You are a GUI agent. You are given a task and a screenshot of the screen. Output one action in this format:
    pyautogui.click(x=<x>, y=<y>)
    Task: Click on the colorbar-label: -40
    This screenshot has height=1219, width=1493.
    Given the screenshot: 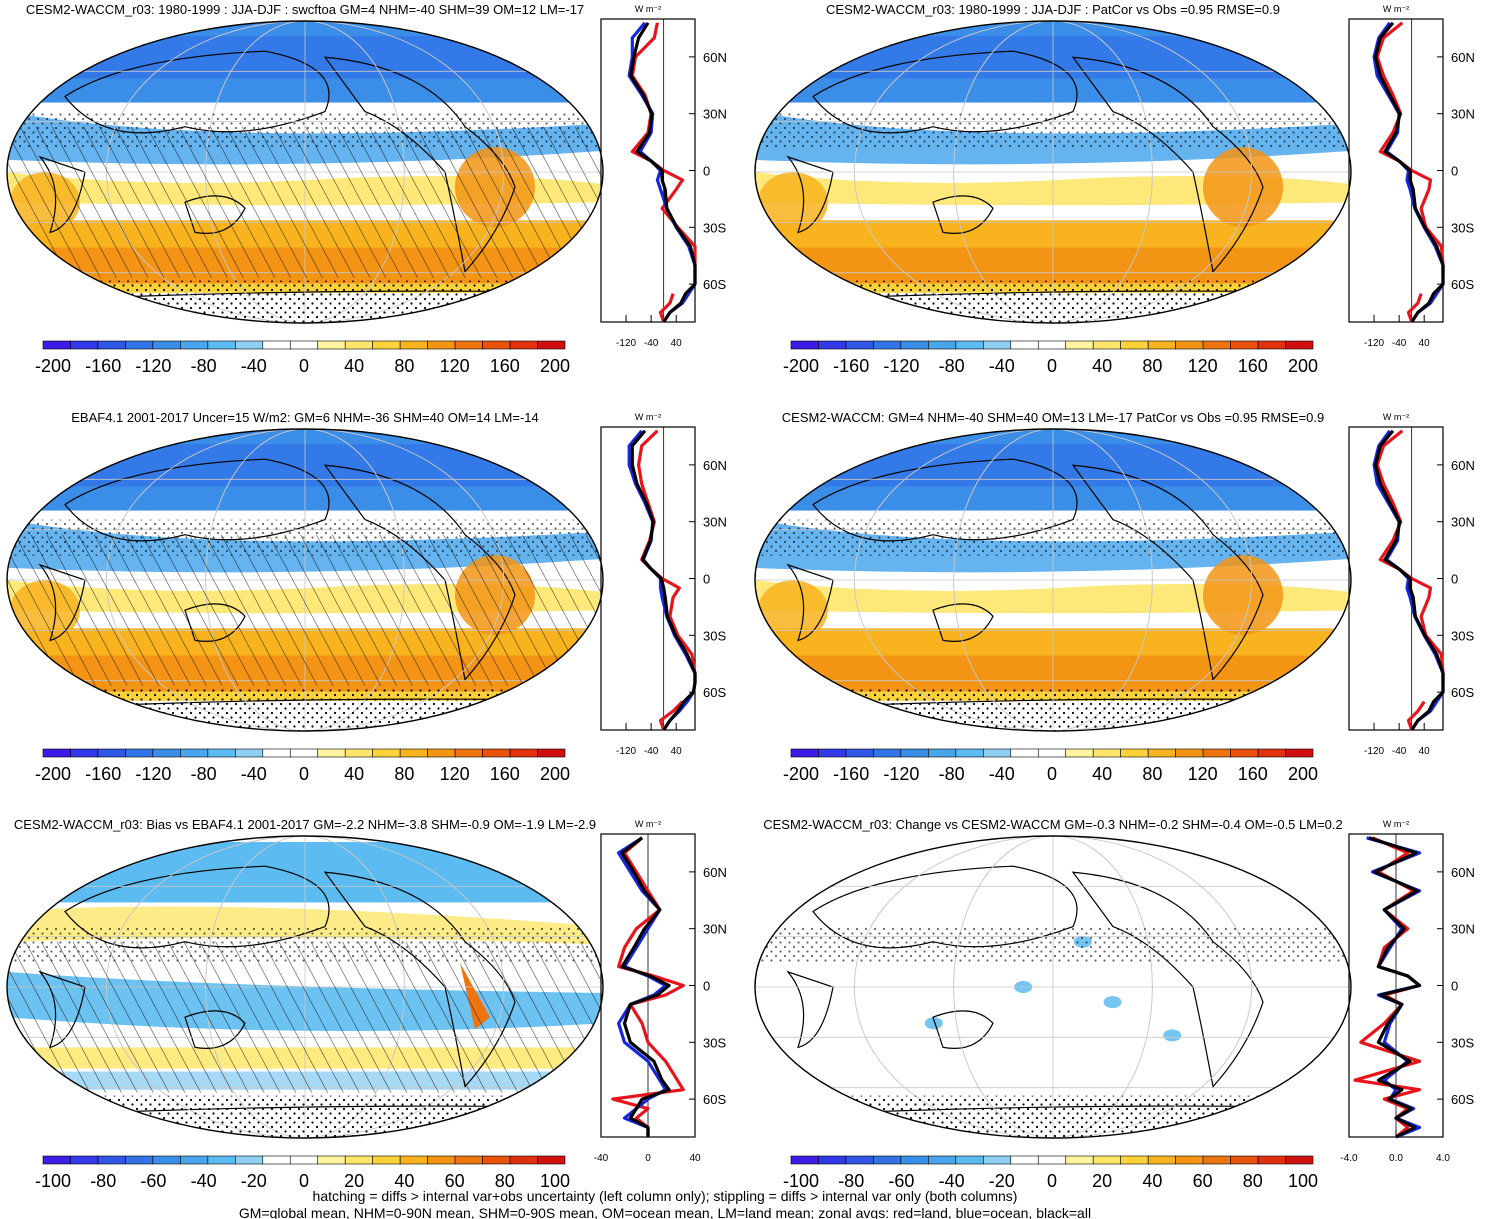 What is the action you would take?
    pyautogui.click(x=254, y=774)
    